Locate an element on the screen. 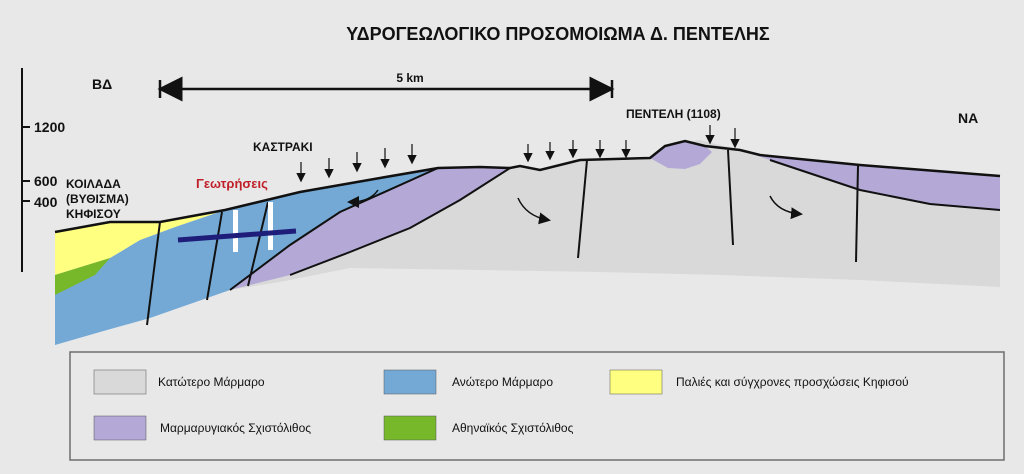 This screenshot has width=1024, height=474. legend-swatch-upper-marble is located at coordinates (410, 382).